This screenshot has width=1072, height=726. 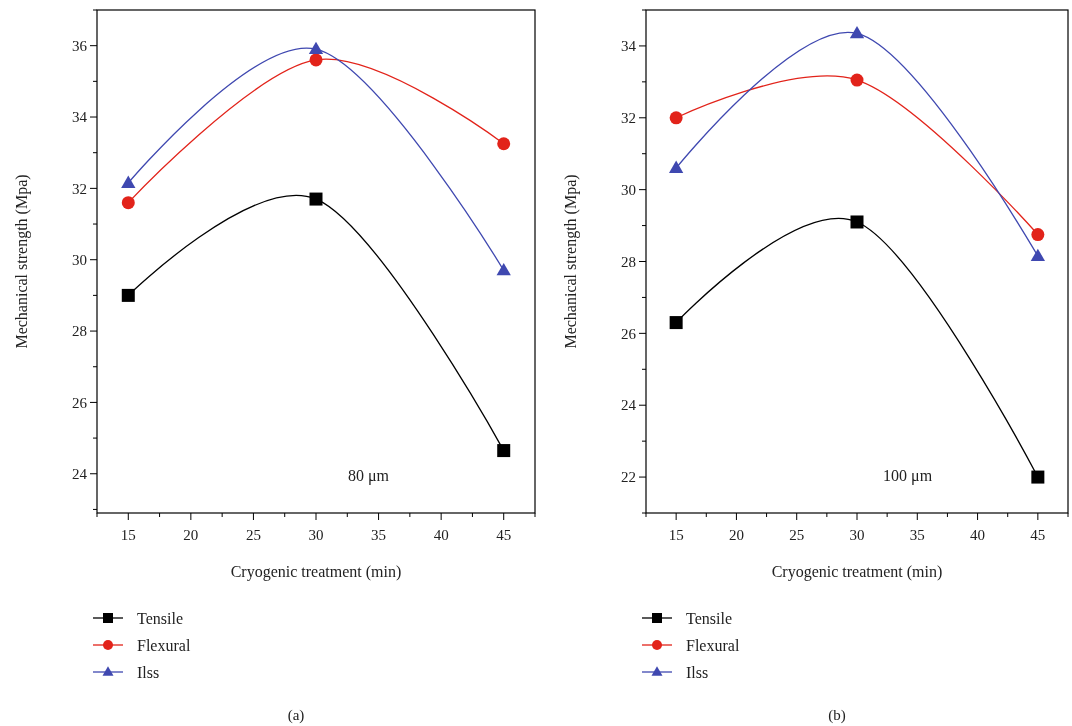 I want to click on text: (b), so click(x=837, y=715).